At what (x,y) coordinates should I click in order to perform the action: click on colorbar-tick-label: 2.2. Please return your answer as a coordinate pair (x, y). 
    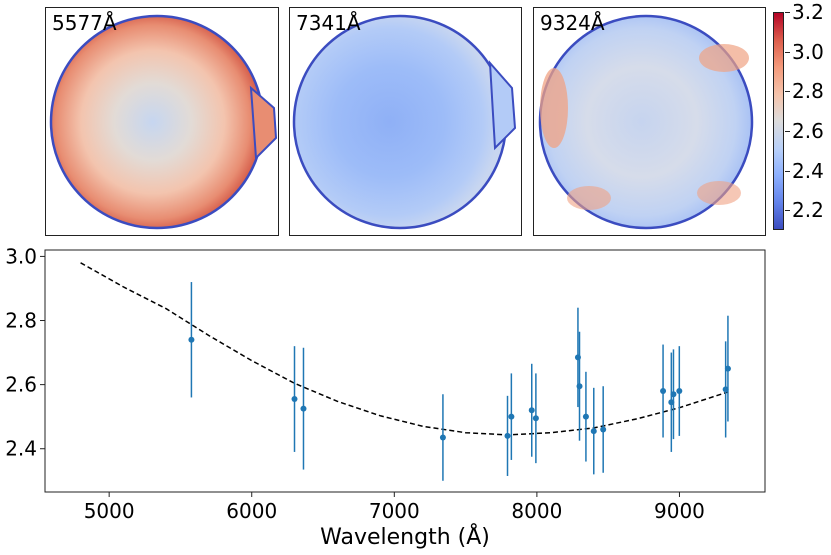
    Looking at the image, I should click on (808, 210).